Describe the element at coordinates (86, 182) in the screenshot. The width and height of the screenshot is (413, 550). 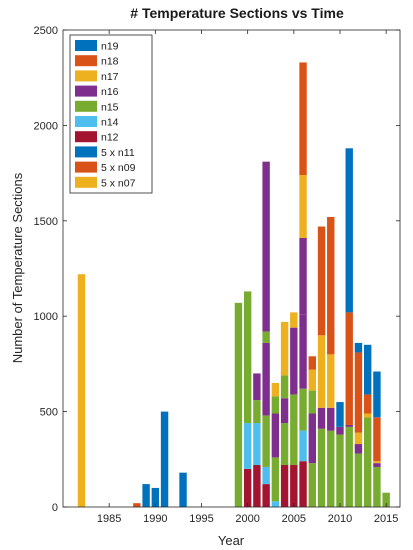
I see `legend-swatch-5xn07` at that location.